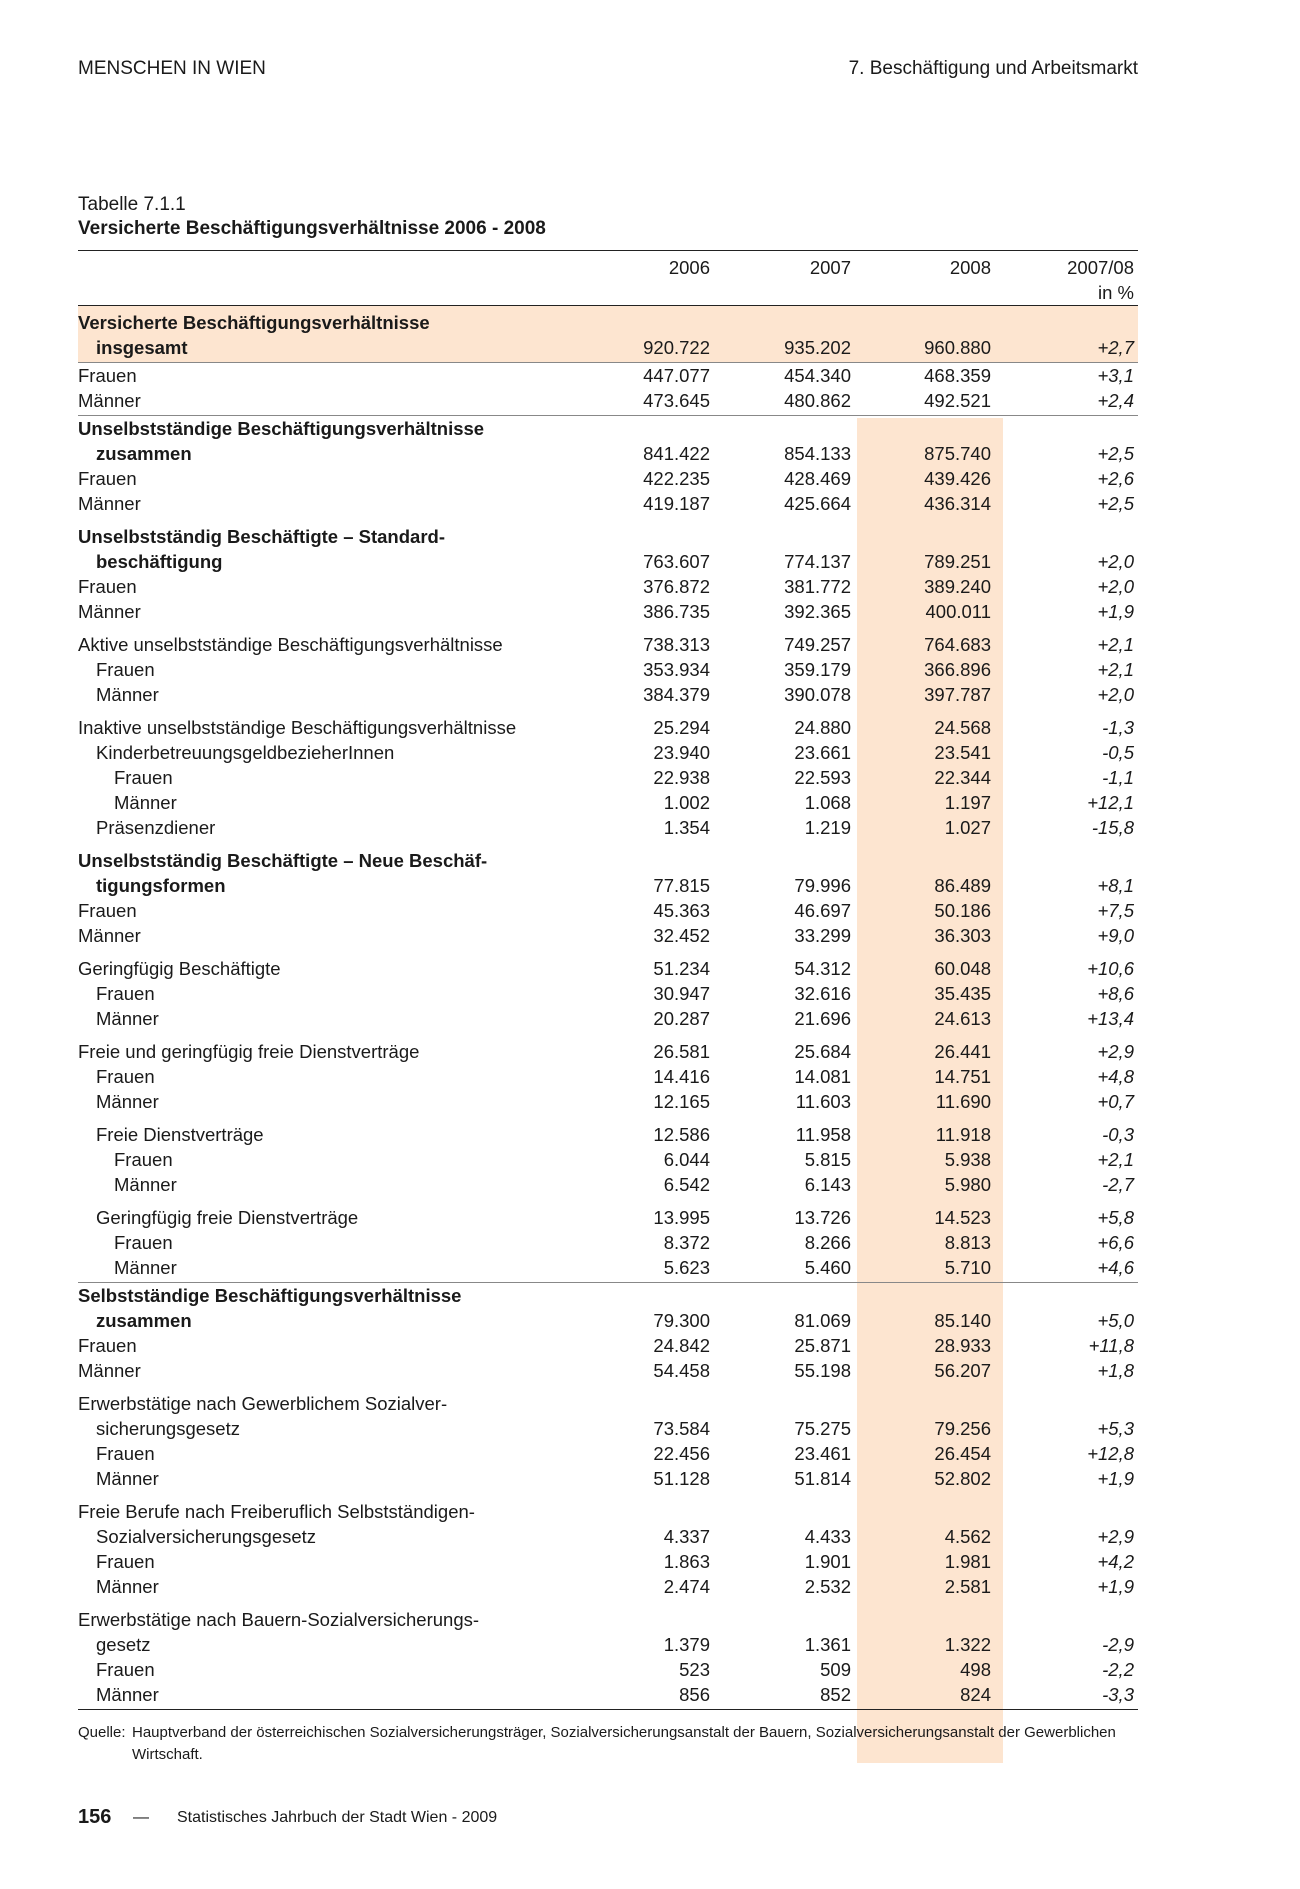 This screenshot has height=1889, width=1300. I want to click on column-header-change: 2007/08, so click(1100, 267).